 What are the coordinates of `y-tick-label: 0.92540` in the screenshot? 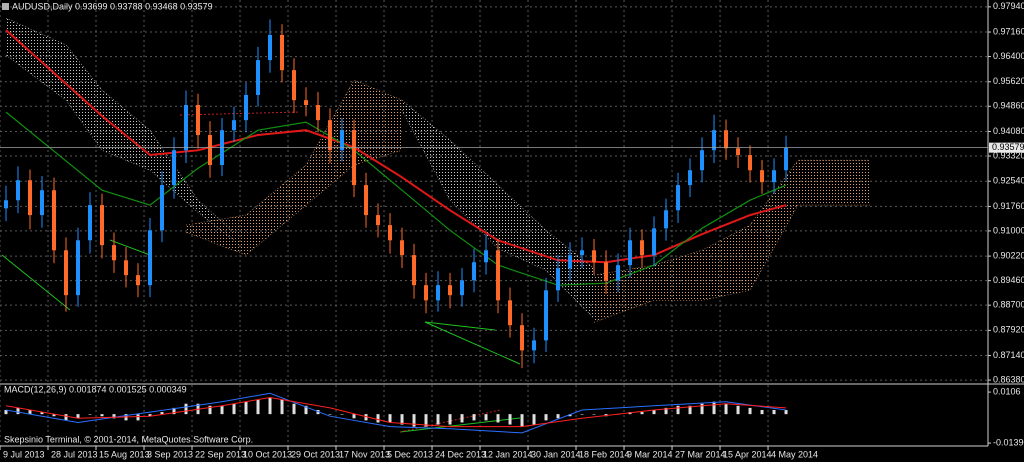 It's located at (1008, 181).